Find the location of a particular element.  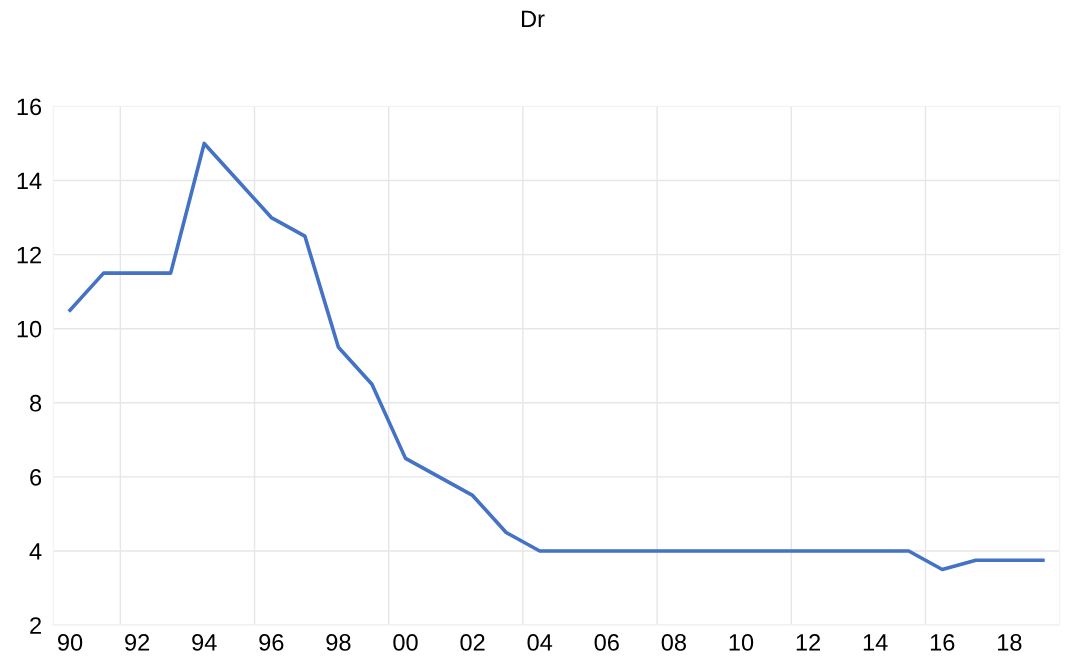

x-tick-label: 10 is located at coordinates (741, 642).